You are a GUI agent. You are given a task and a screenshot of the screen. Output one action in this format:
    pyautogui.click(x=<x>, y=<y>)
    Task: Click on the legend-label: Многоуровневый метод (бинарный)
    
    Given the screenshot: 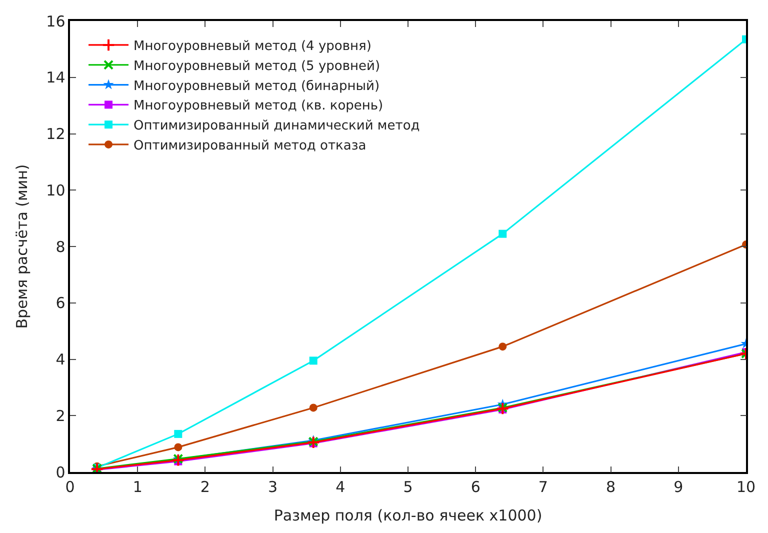 What is the action you would take?
    pyautogui.click(x=257, y=86)
    